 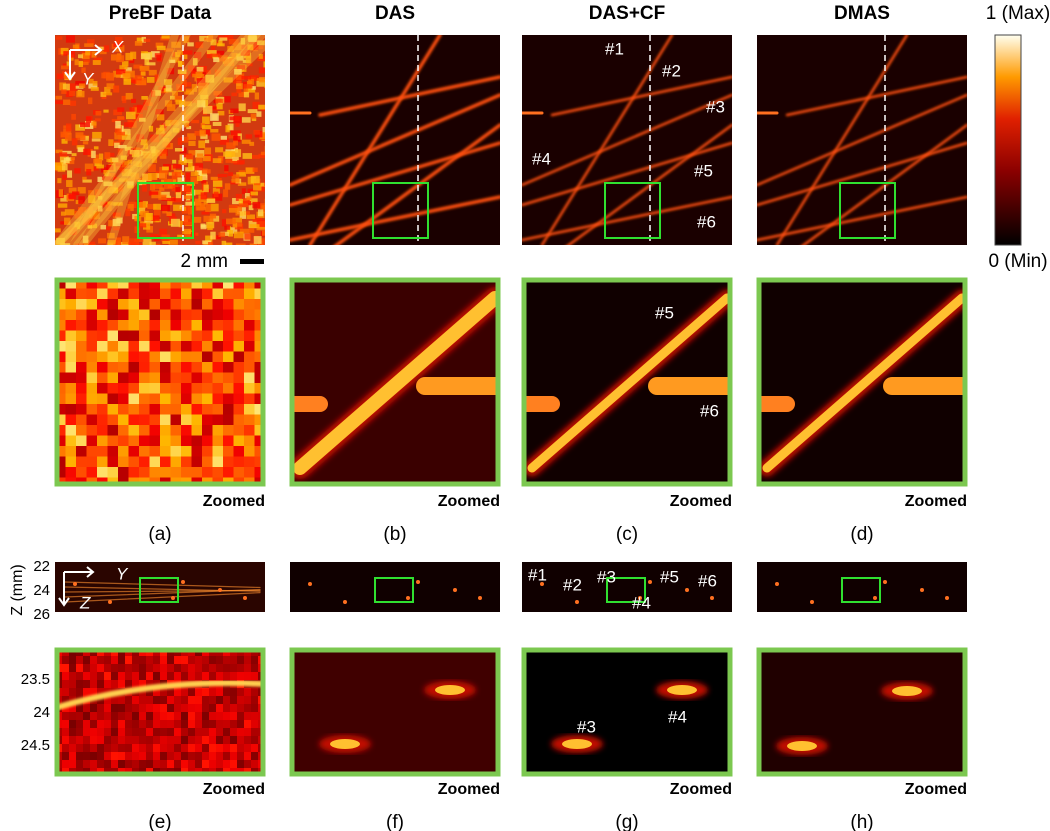 I want to click on panel-letter: (f), so click(x=395, y=821).